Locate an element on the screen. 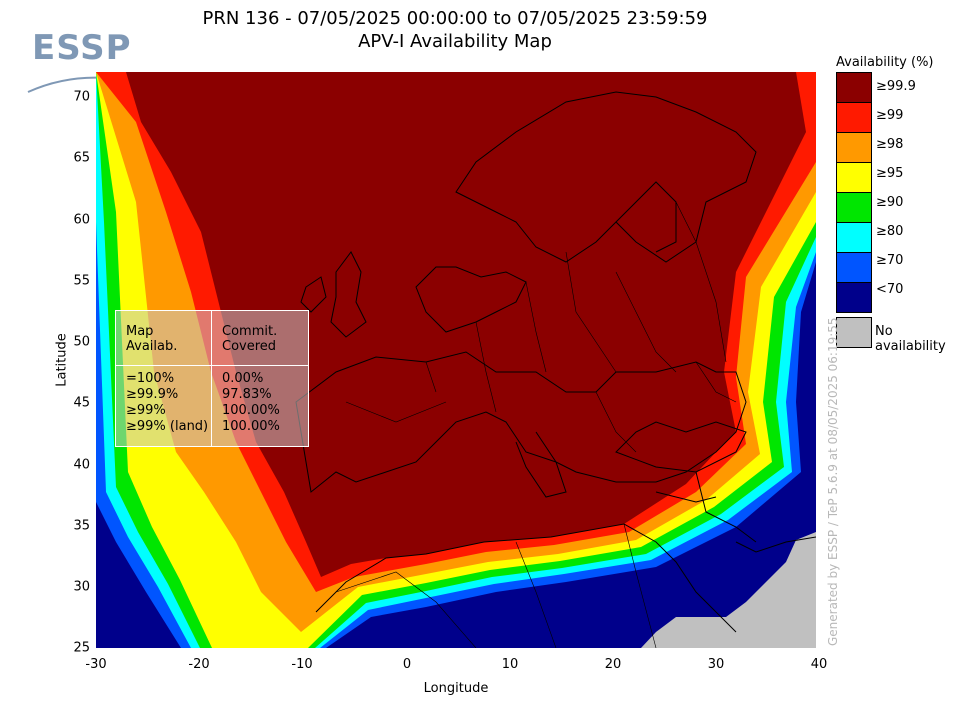  x-tick: 10 is located at coordinates (510, 664).